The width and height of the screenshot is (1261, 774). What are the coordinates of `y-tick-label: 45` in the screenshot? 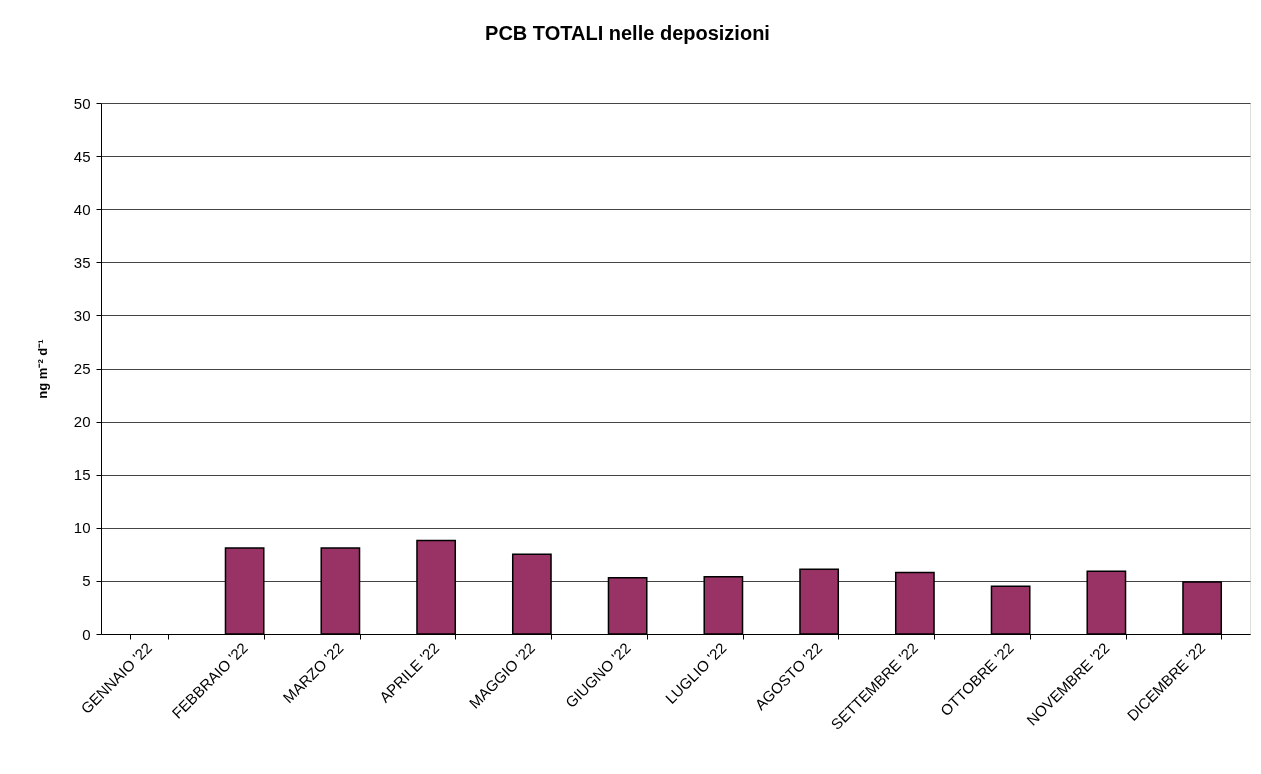 It's located at (82, 156).